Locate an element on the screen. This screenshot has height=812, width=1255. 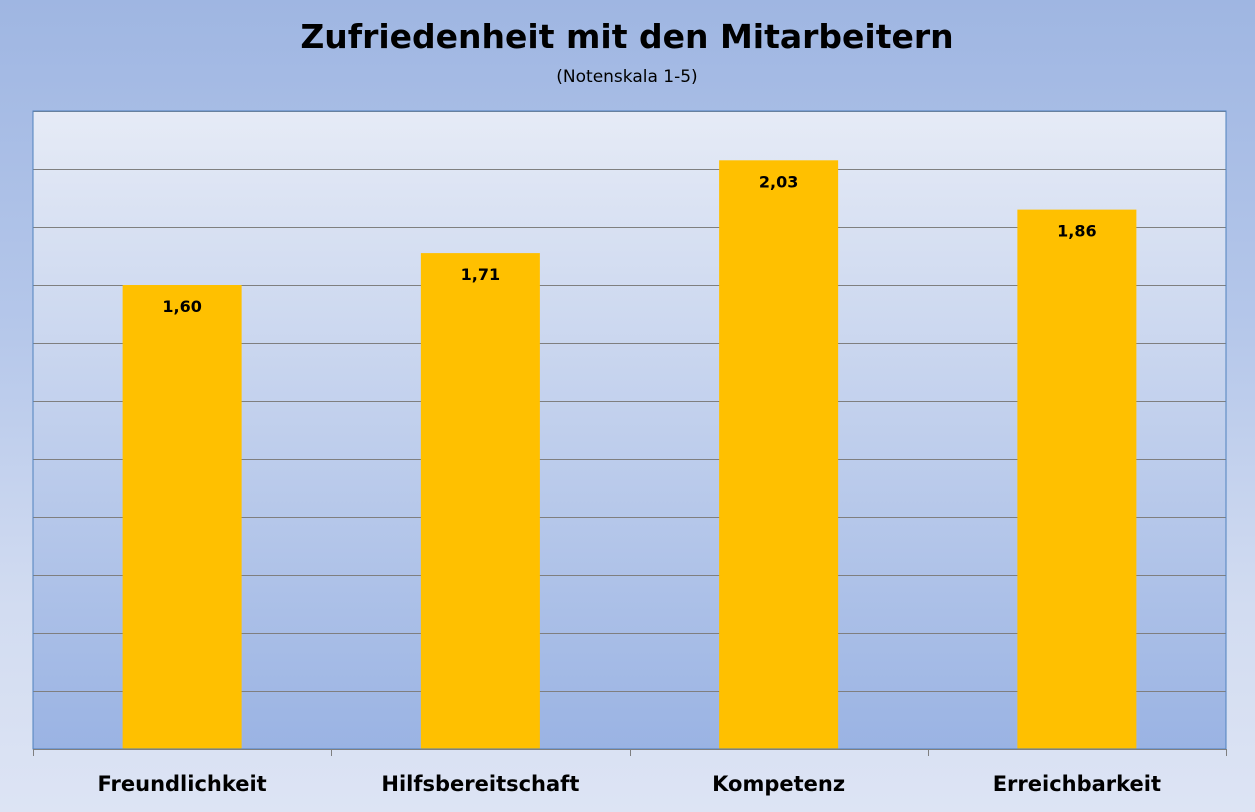
category-label: Erreichbarkeit is located at coordinates (1077, 784).